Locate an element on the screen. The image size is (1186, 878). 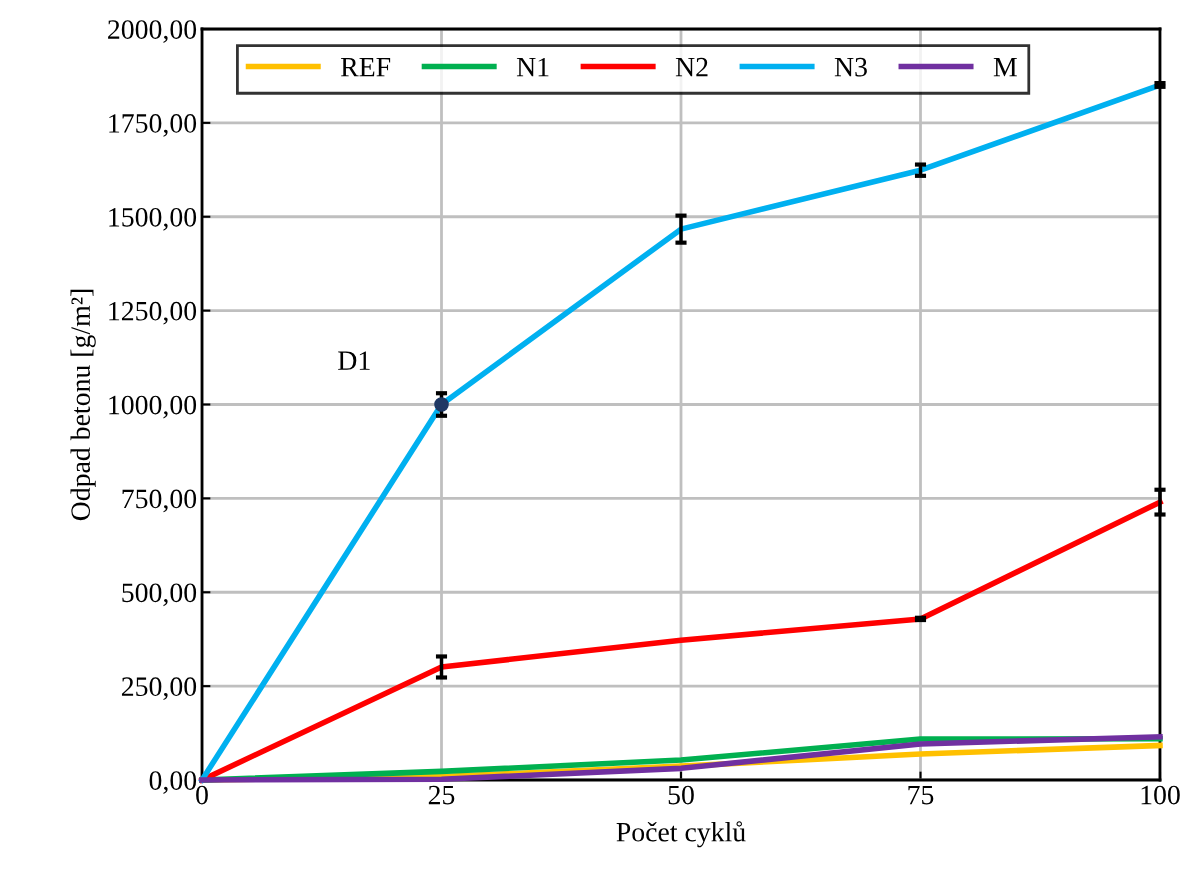
y-tick-label: 500,00 is located at coordinates (159, 595).